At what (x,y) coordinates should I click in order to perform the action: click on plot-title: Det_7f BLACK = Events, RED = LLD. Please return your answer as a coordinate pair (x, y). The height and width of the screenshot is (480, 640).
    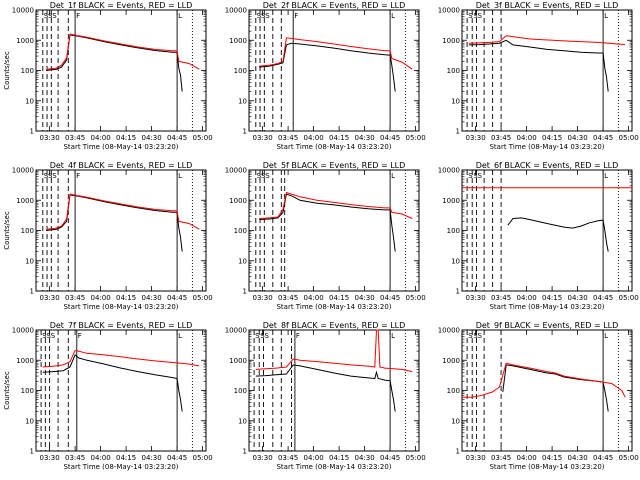
    Looking at the image, I should click on (121, 325).